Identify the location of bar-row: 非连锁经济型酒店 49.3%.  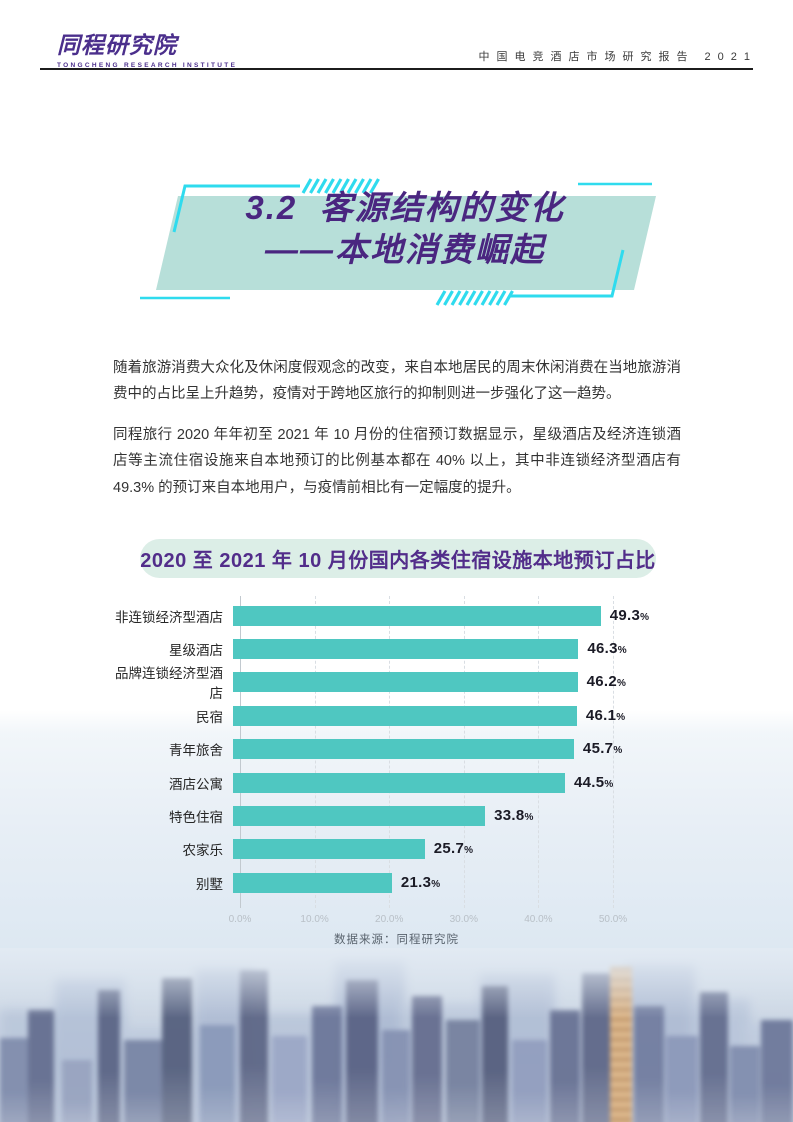
(393, 615).